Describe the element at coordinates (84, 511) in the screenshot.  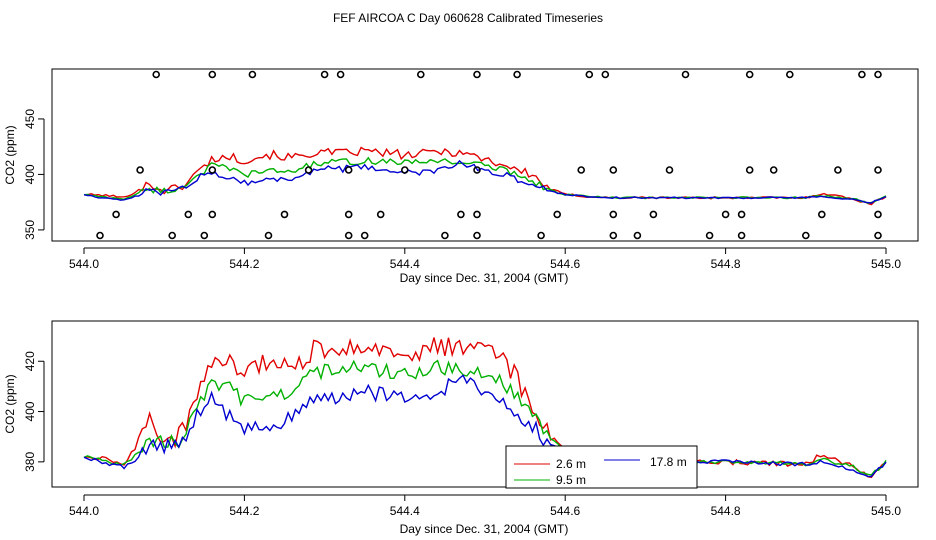
I see `bottom-x-tick-label: 544.0` at that location.